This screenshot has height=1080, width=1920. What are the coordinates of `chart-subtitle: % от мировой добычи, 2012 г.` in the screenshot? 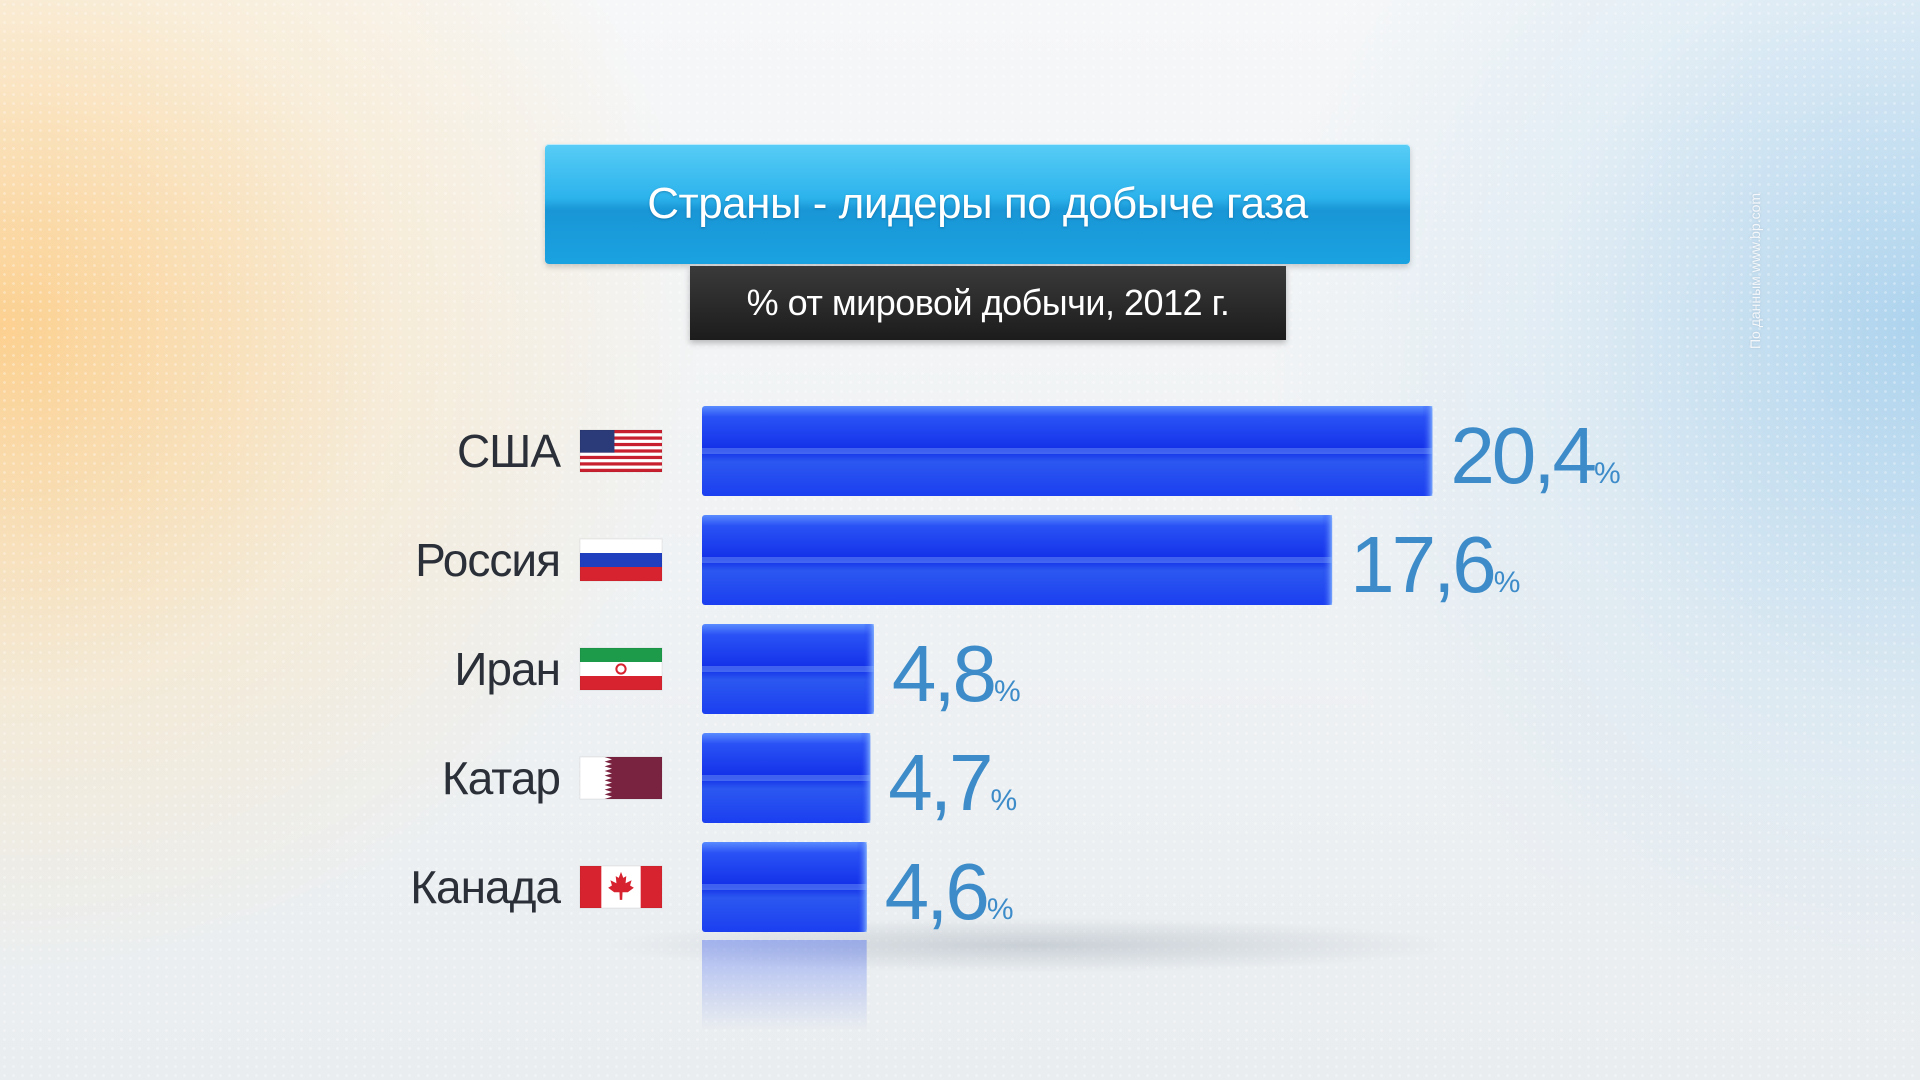 It's located at (988, 302).